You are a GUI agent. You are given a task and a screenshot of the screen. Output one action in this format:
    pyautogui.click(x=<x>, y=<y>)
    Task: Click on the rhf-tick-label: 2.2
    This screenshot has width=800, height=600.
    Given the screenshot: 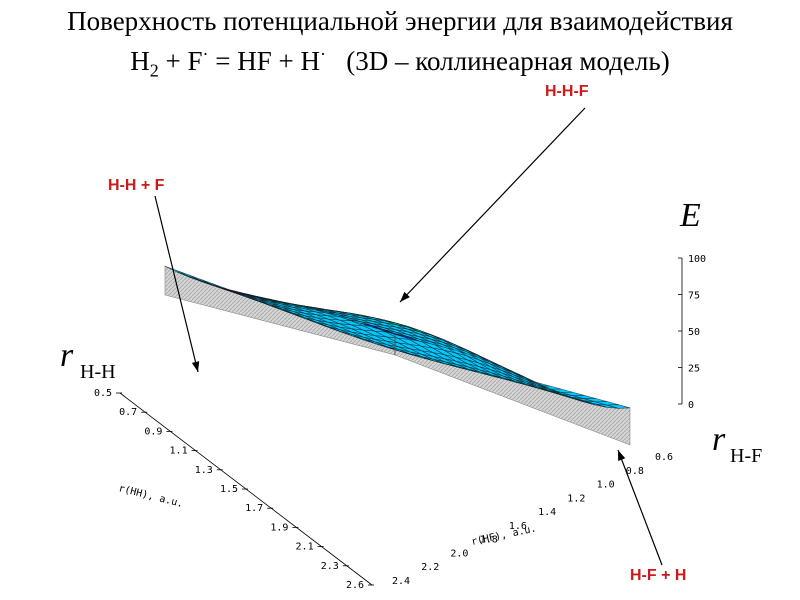 What is the action you would take?
    pyautogui.click(x=430, y=567)
    